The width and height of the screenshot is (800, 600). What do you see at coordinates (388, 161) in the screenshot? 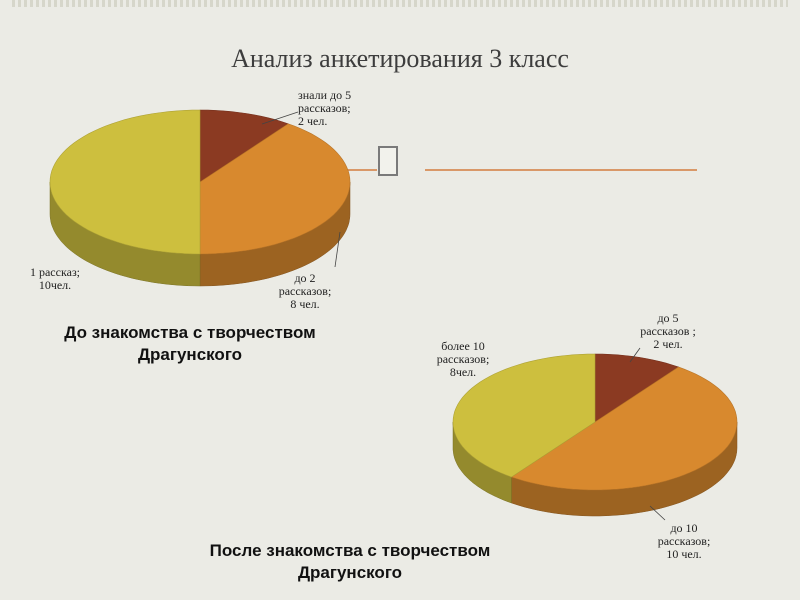
I see `placeholder-icon` at bounding box center [388, 161].